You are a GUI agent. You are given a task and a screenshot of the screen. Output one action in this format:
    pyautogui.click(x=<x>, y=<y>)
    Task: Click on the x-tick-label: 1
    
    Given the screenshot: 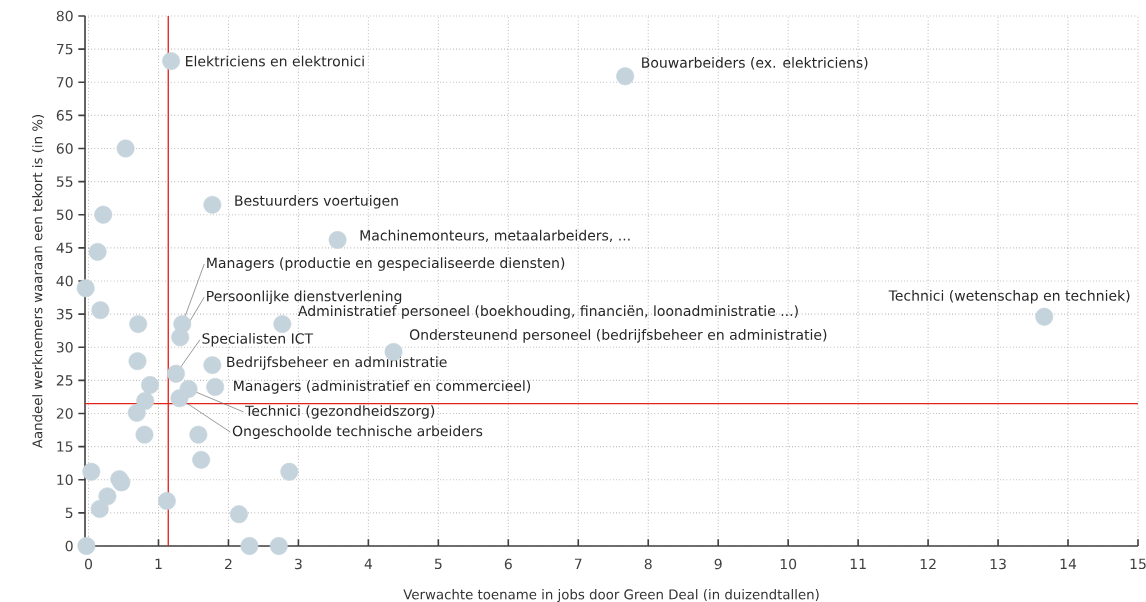 What is the action you would take?
    pyautogui.click(x=158, y=563)
    